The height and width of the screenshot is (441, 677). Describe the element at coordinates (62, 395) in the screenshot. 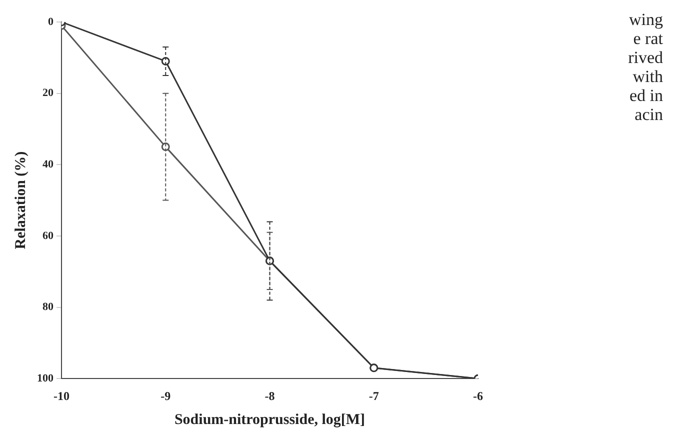

I see `x-tick-label: -10` at that location.